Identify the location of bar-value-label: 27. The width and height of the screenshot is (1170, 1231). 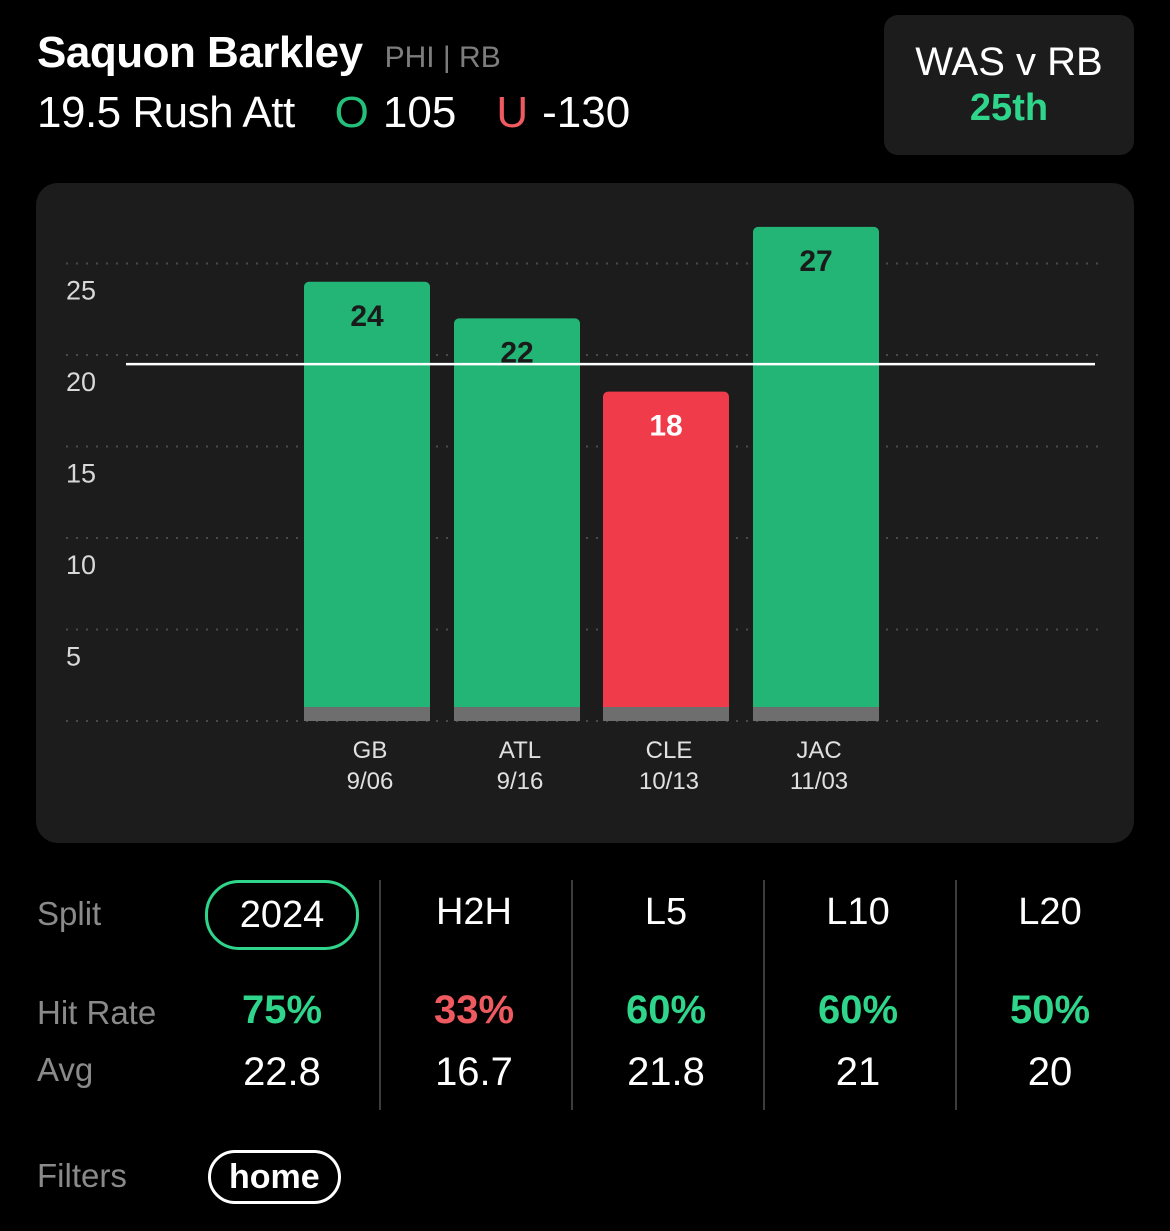
(815, 261).